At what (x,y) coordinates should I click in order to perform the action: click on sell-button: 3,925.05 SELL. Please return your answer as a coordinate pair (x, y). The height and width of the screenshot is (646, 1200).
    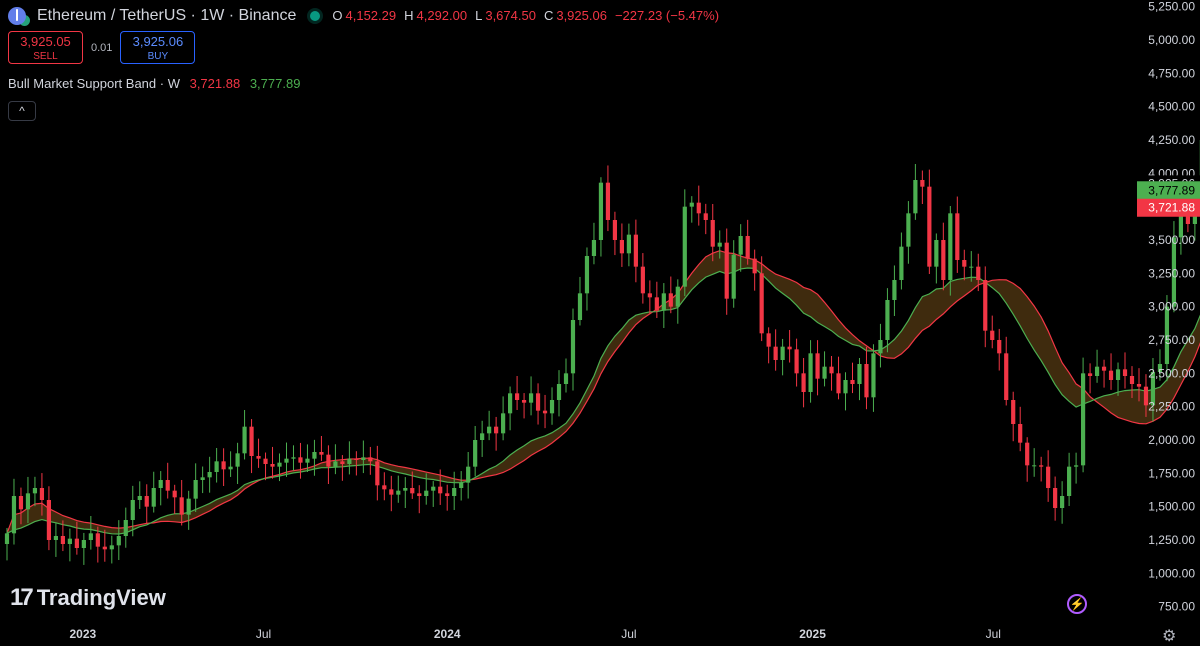
    Looking at the image, I should click on (45, 47).